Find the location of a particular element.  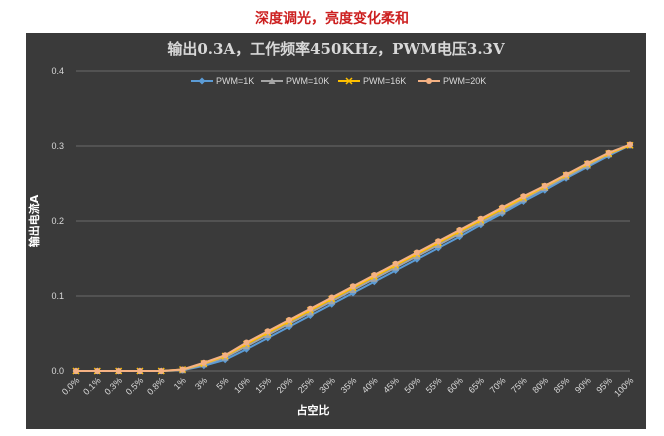

x-tick-label: 85% is located at coordinates (562, 385).